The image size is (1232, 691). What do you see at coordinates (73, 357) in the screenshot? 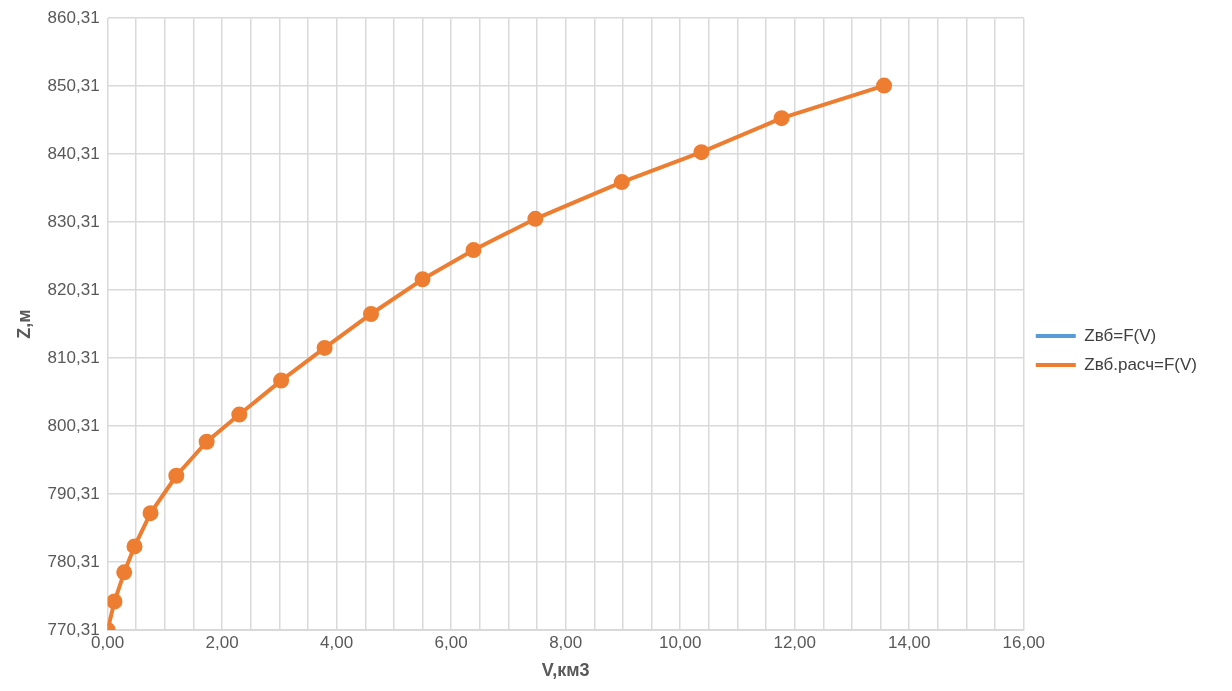
I see `y-tick-label: 810,31` at bounding box center [73, 357].